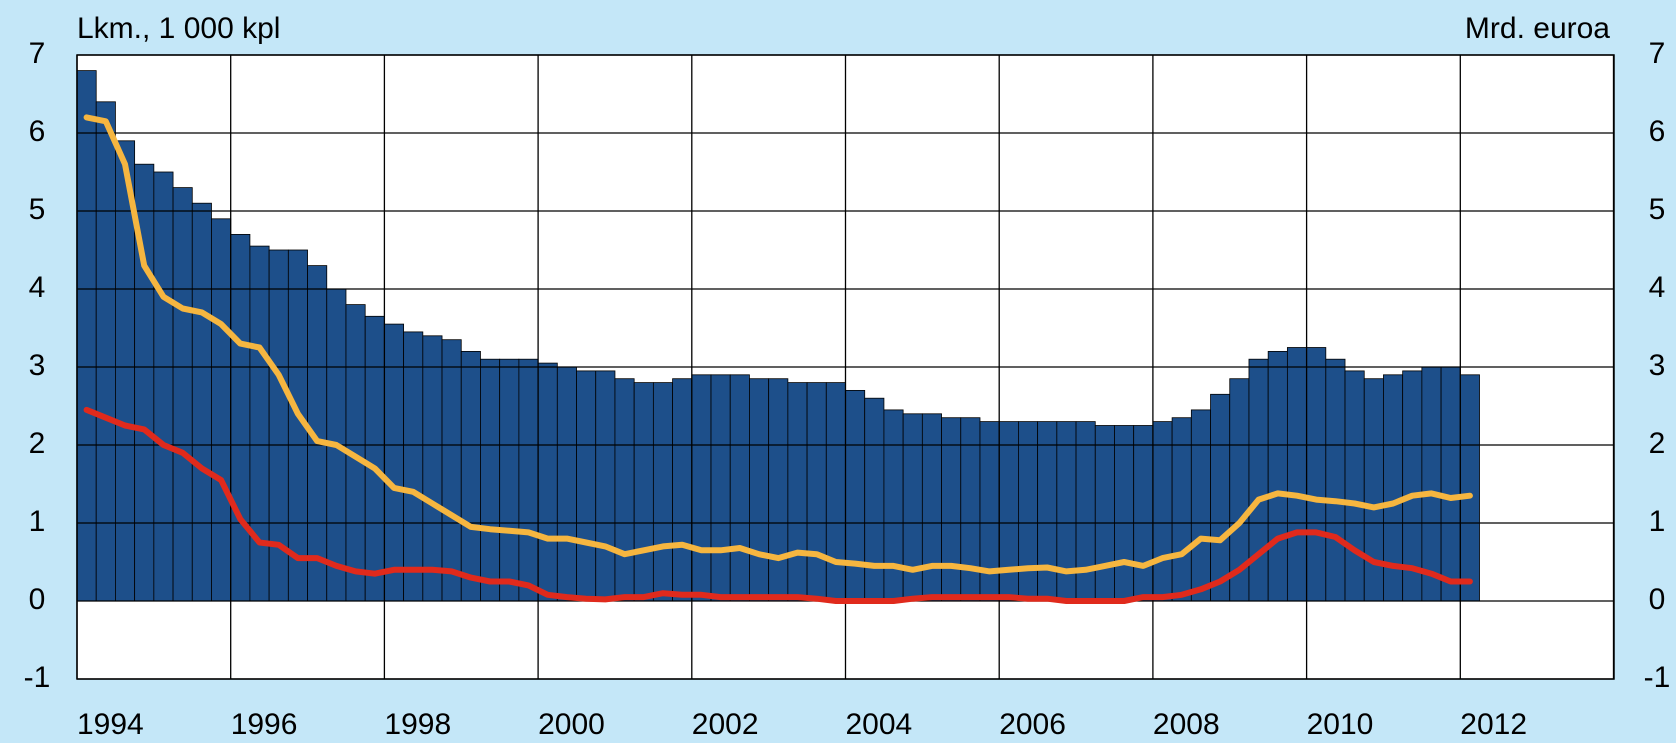 This screenshot has width=1676, height=743. Describe the element at coordinates (1186, 724) in the screenshot. I see `x-tick-label: 2008` at that location.